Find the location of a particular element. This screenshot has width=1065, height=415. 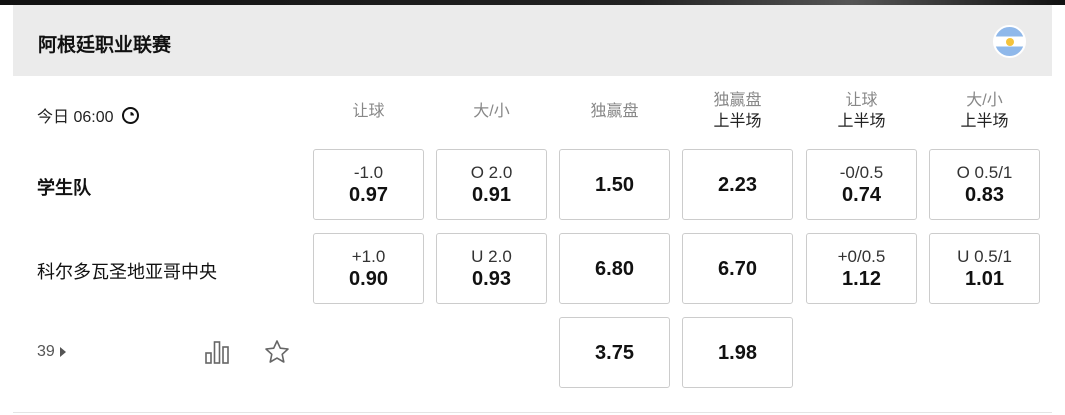

match-time: 今日 06:00 is located at coordinates (88, 115).